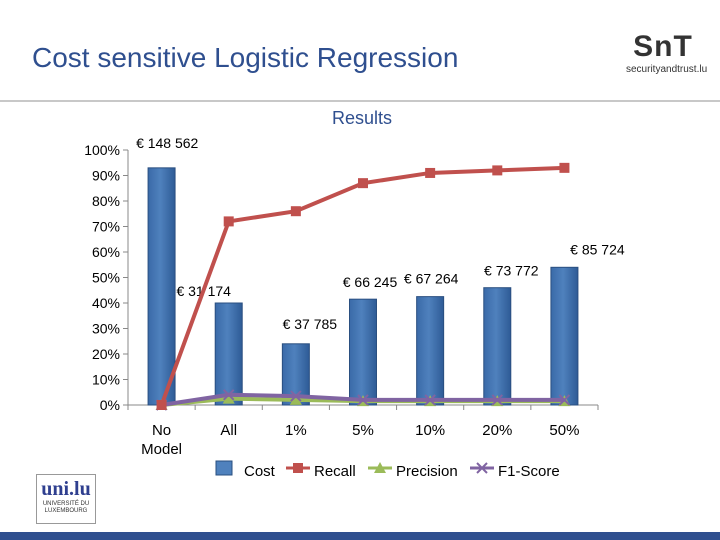  What do you see at coordinates (529, 471) in the screenshot?
I see `legend-label-f1-score: F1-Score` at bounding box center [529, 471].